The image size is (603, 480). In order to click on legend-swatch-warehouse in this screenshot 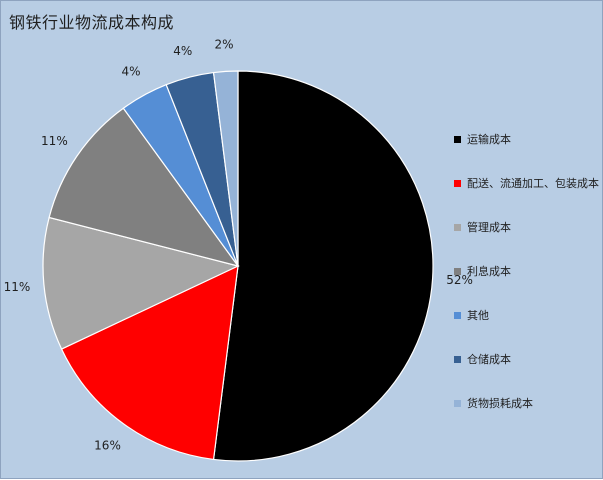, I will do `click(457, 359)`.